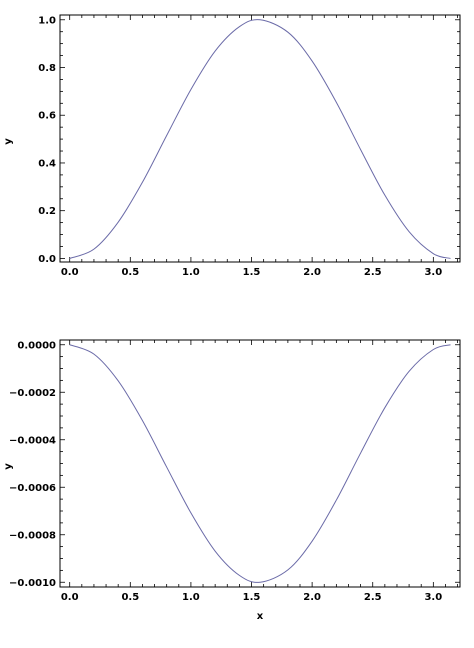 The height and width of the screenshot is (648, 474). Describe the element at coordinates (47, 211) in the screenshot. I see `y-tick-label: 0.2` at that location.